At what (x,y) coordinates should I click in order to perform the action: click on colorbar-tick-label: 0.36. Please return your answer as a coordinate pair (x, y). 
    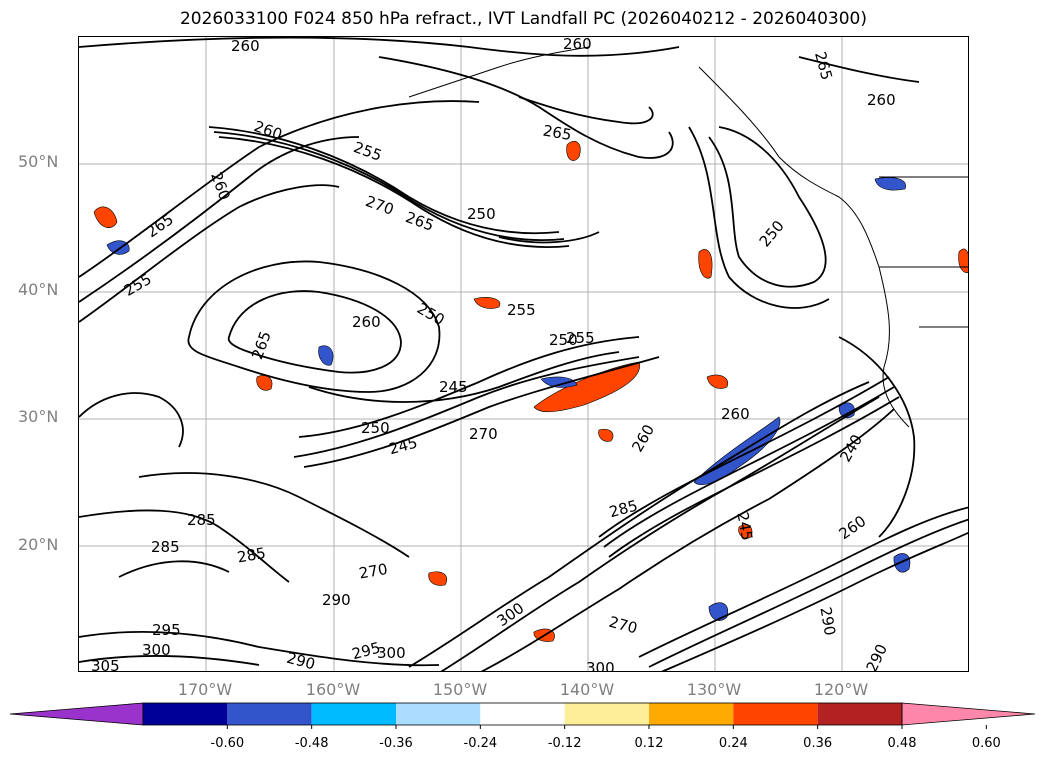
    Looking at the image, I should click on (818, 743).